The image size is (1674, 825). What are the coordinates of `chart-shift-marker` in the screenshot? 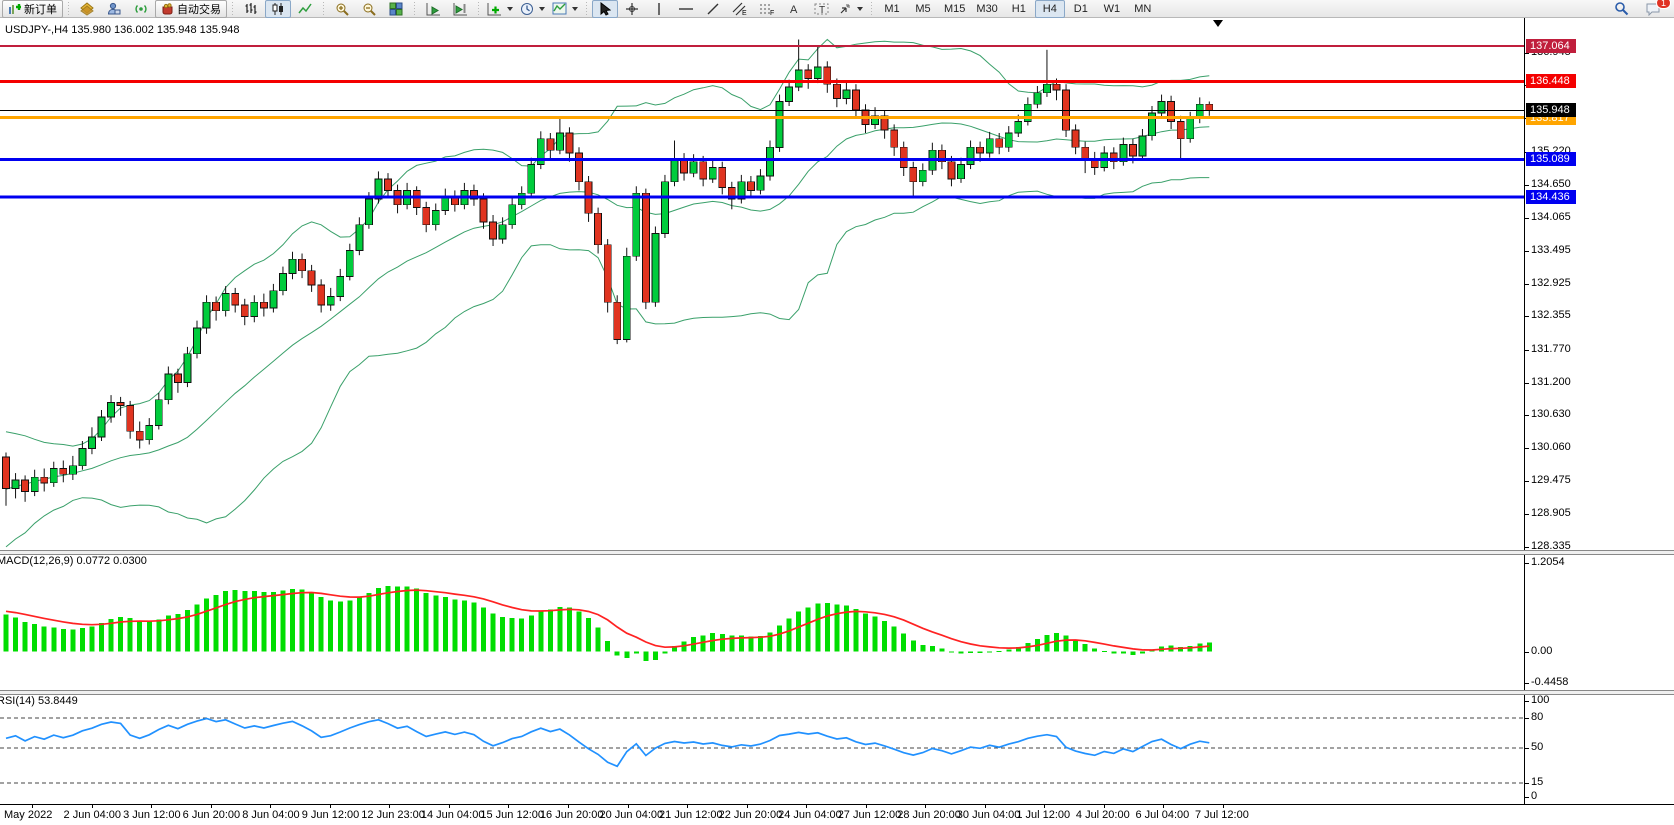 It's located at (1218, 23).